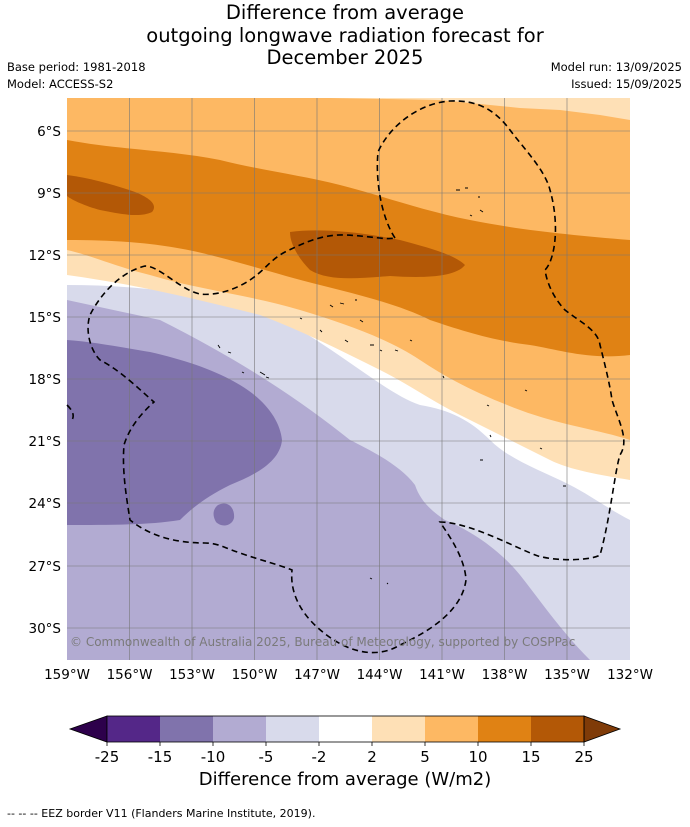  Describe the element at coordinates (379, 581) in the screenshot. I see `islands-south` at that location.